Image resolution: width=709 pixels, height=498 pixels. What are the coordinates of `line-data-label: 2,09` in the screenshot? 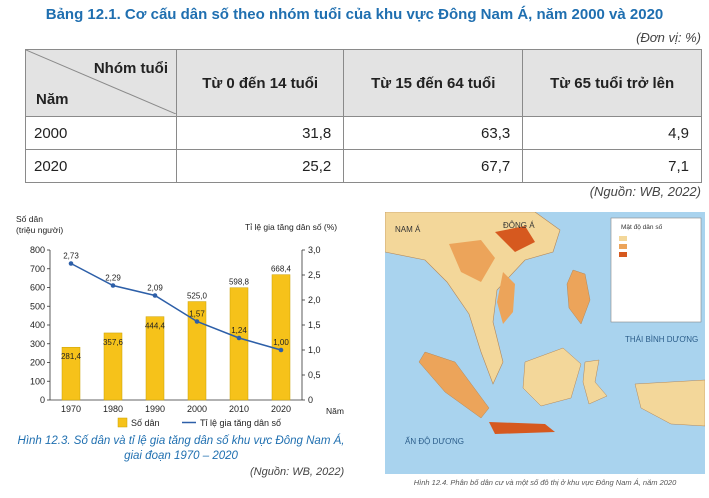 It's located at (155, 288).